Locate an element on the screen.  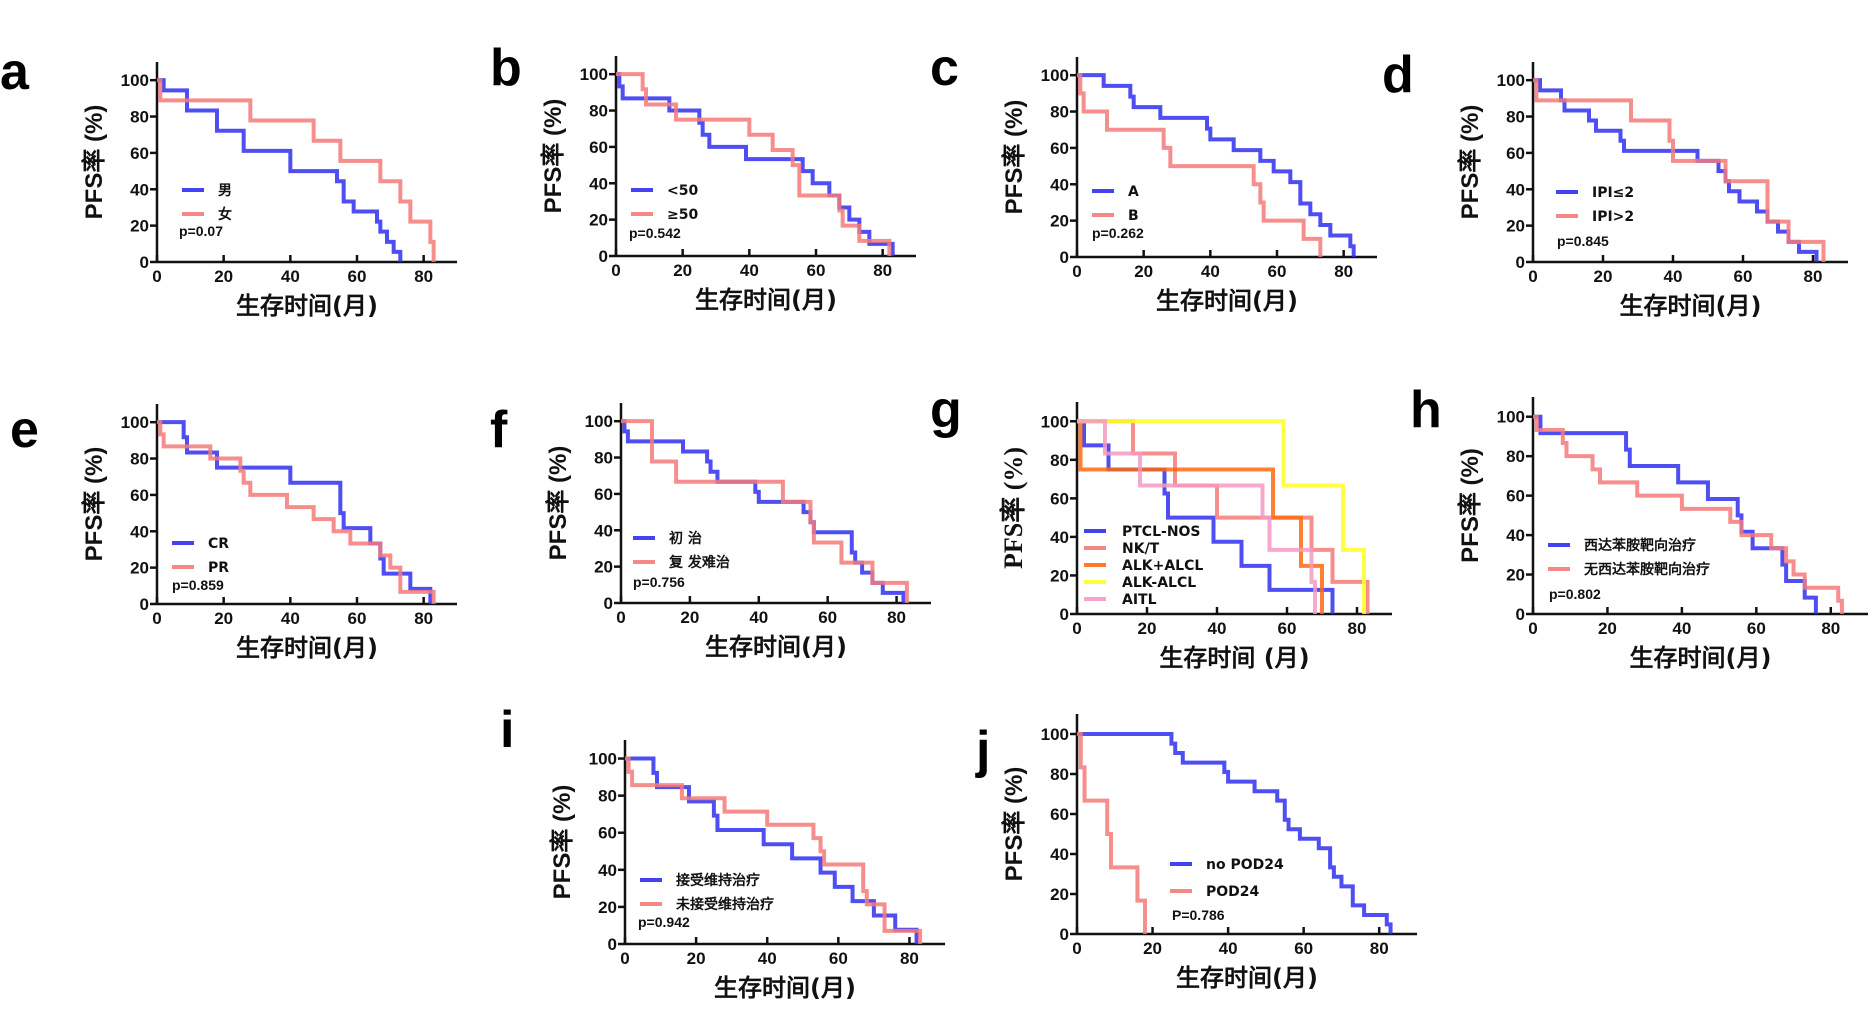
legend-label: 无西达苯胺靶向治疗 is located at coordinates (1646, 569).